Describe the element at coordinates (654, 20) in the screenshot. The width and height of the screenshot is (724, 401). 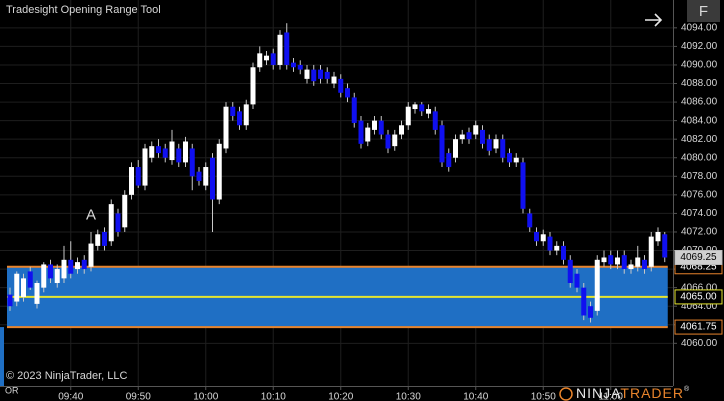
I see `arrow-icon` at that location.